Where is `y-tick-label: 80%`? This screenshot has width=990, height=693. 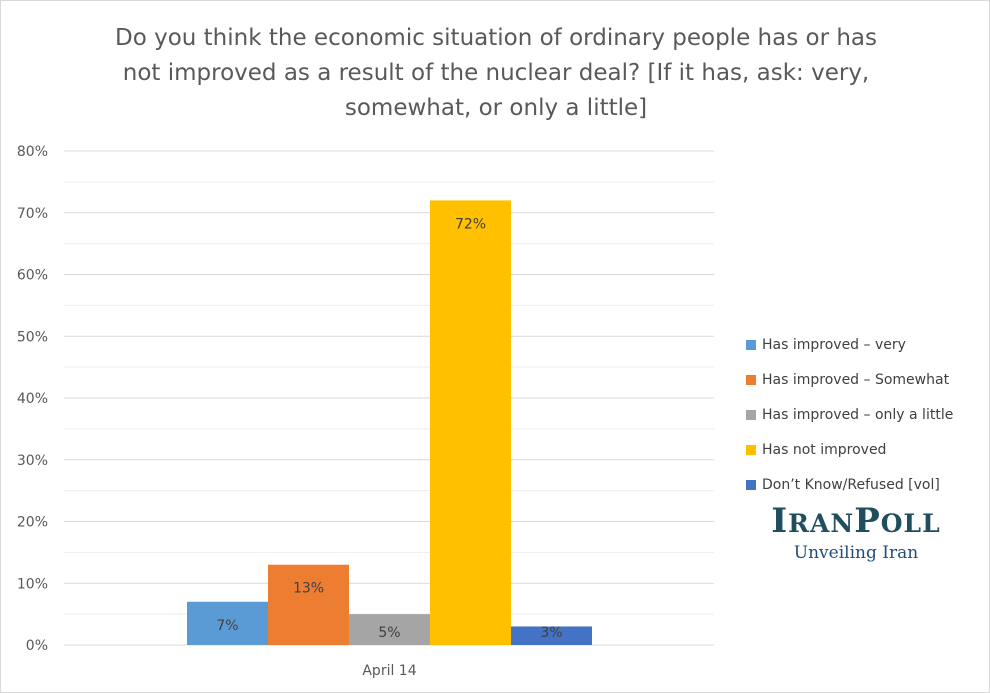
y-tick-label: 80% is located at coordinates (32, 152).